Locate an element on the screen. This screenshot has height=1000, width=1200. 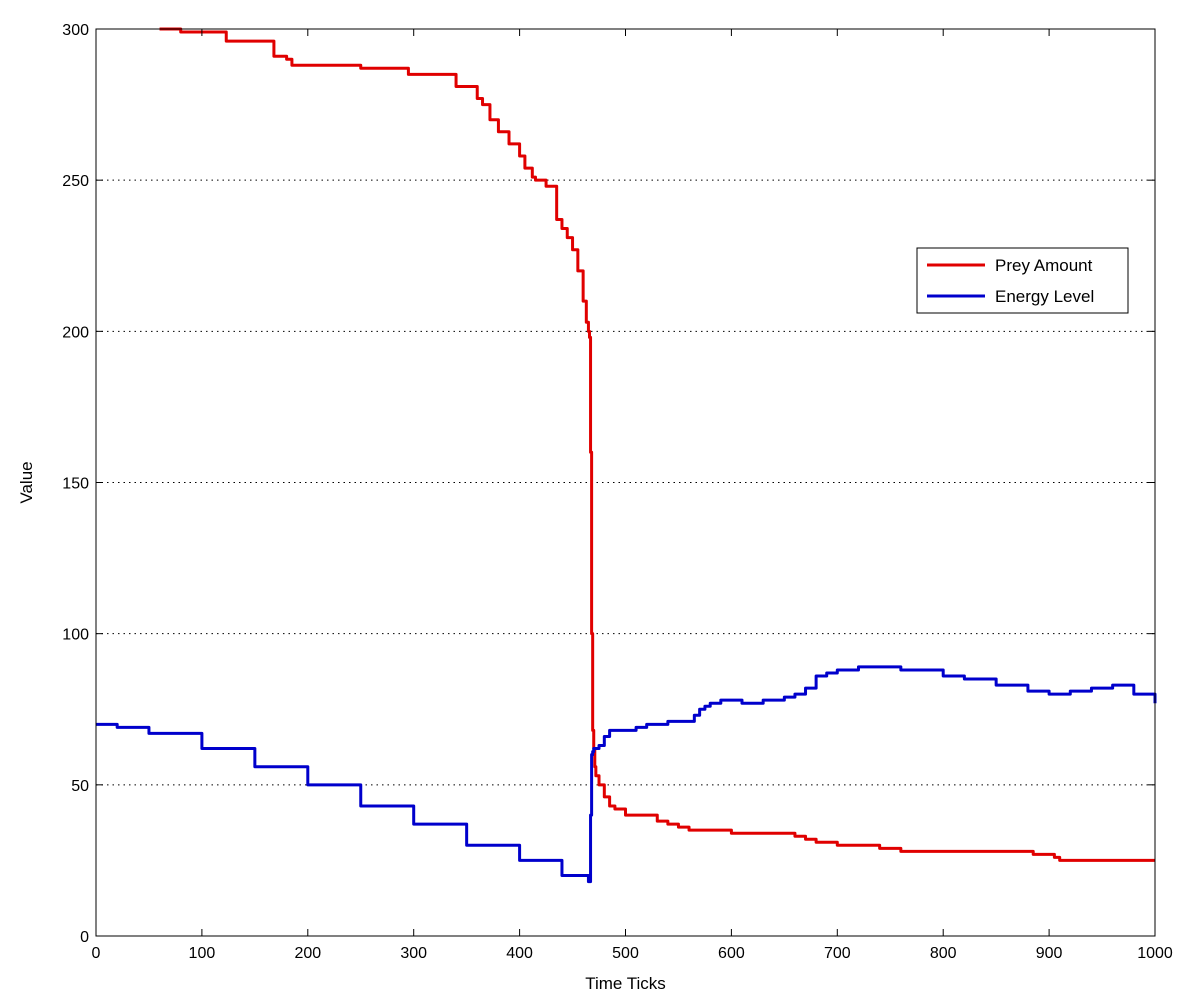
x-tick-label-800: 800 is located at coordinates (943, 953).